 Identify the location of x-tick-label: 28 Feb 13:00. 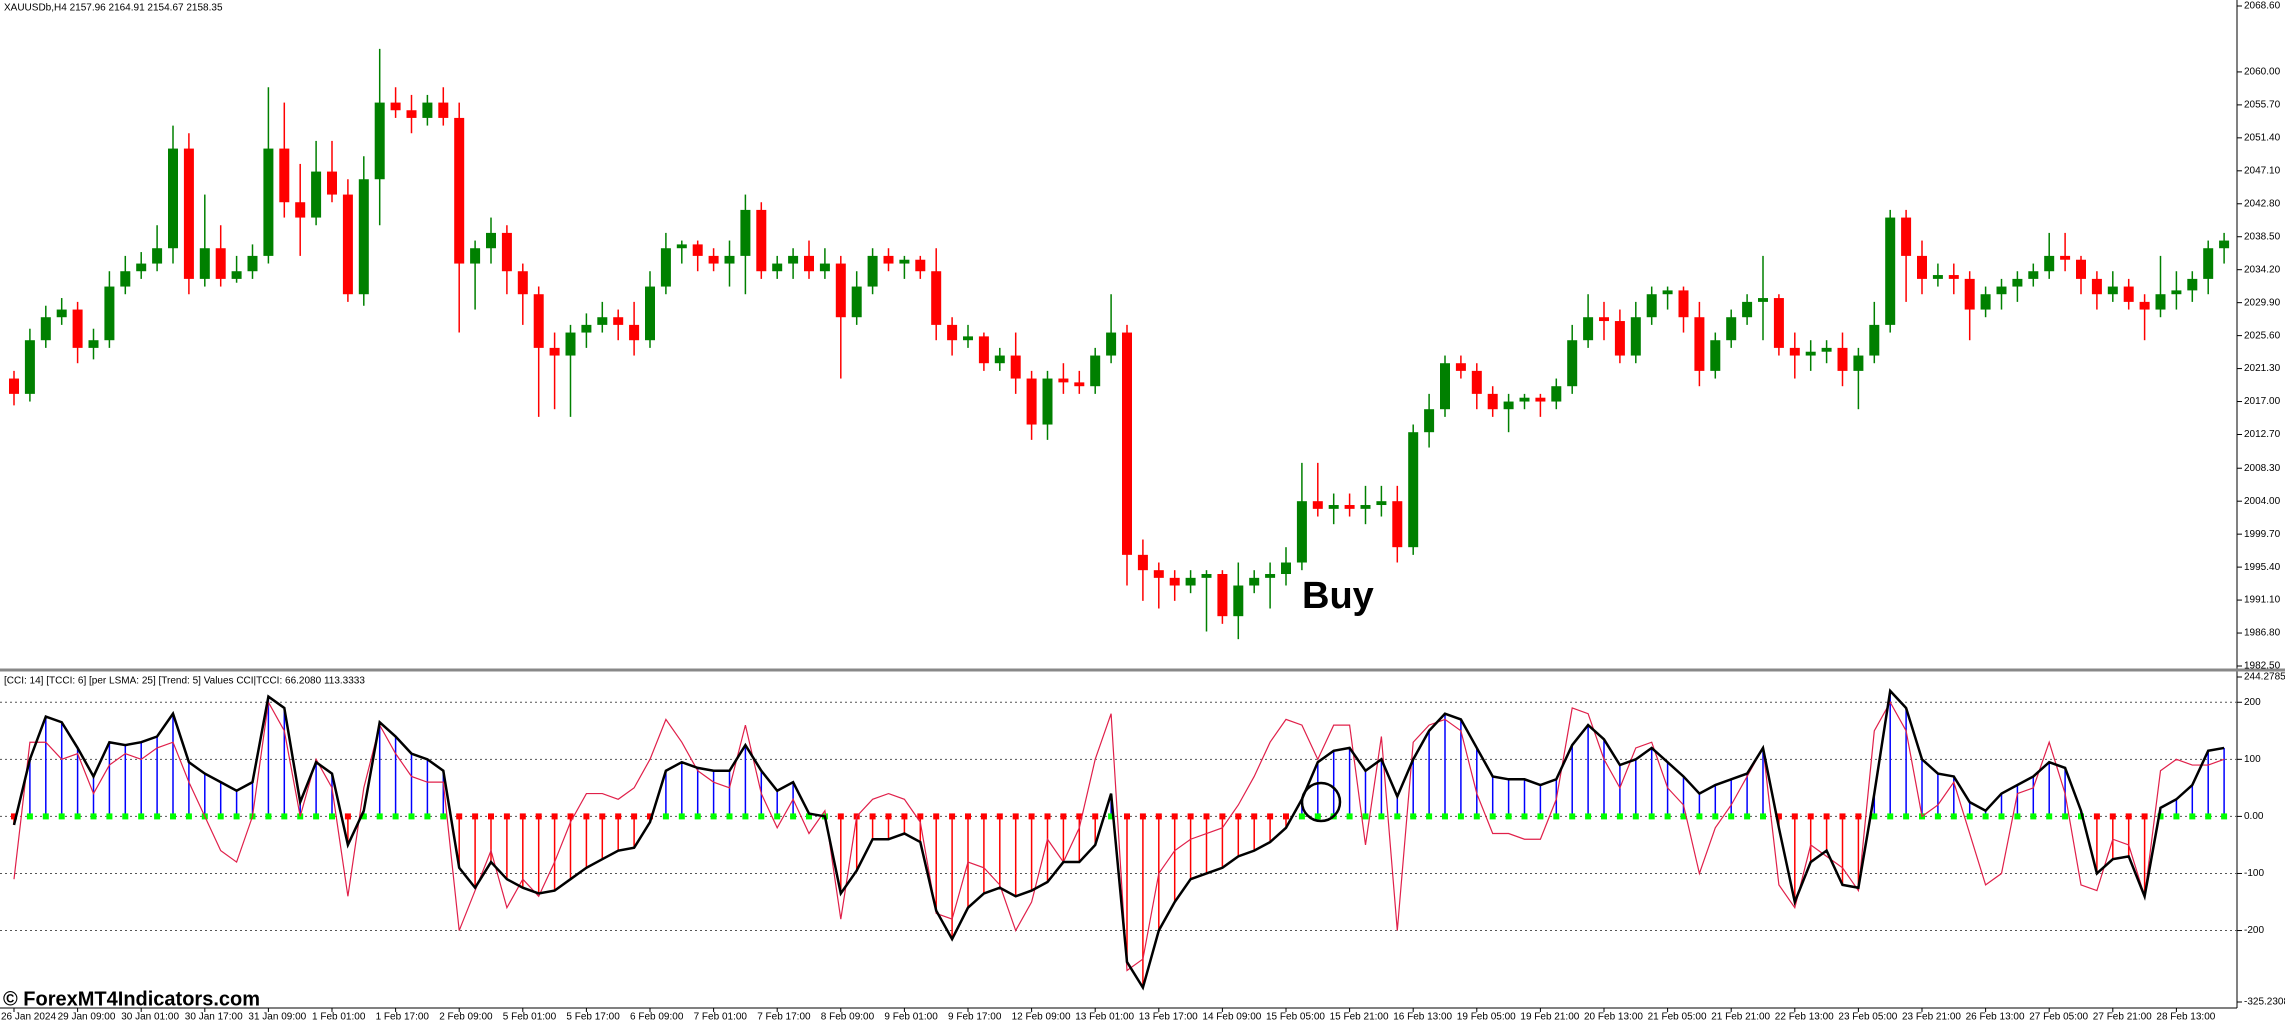
(2185, 1017).